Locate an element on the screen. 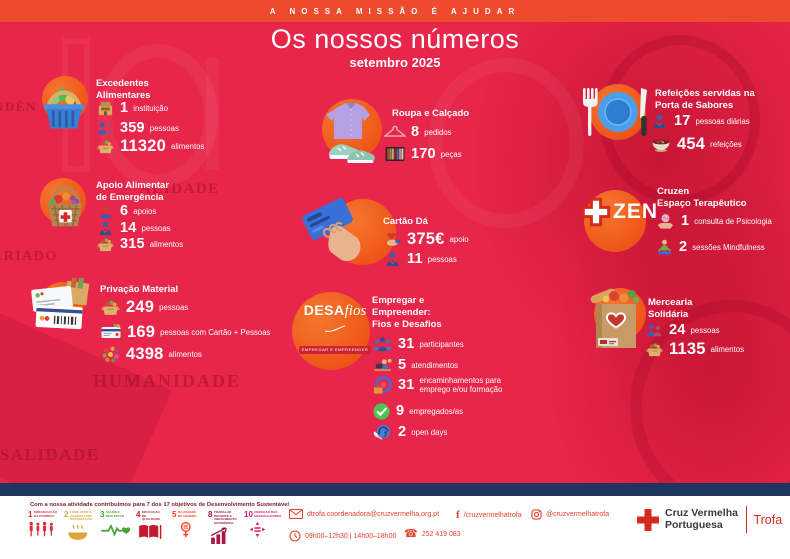  stat-value: 1135 is located at coordinates (687, 349).